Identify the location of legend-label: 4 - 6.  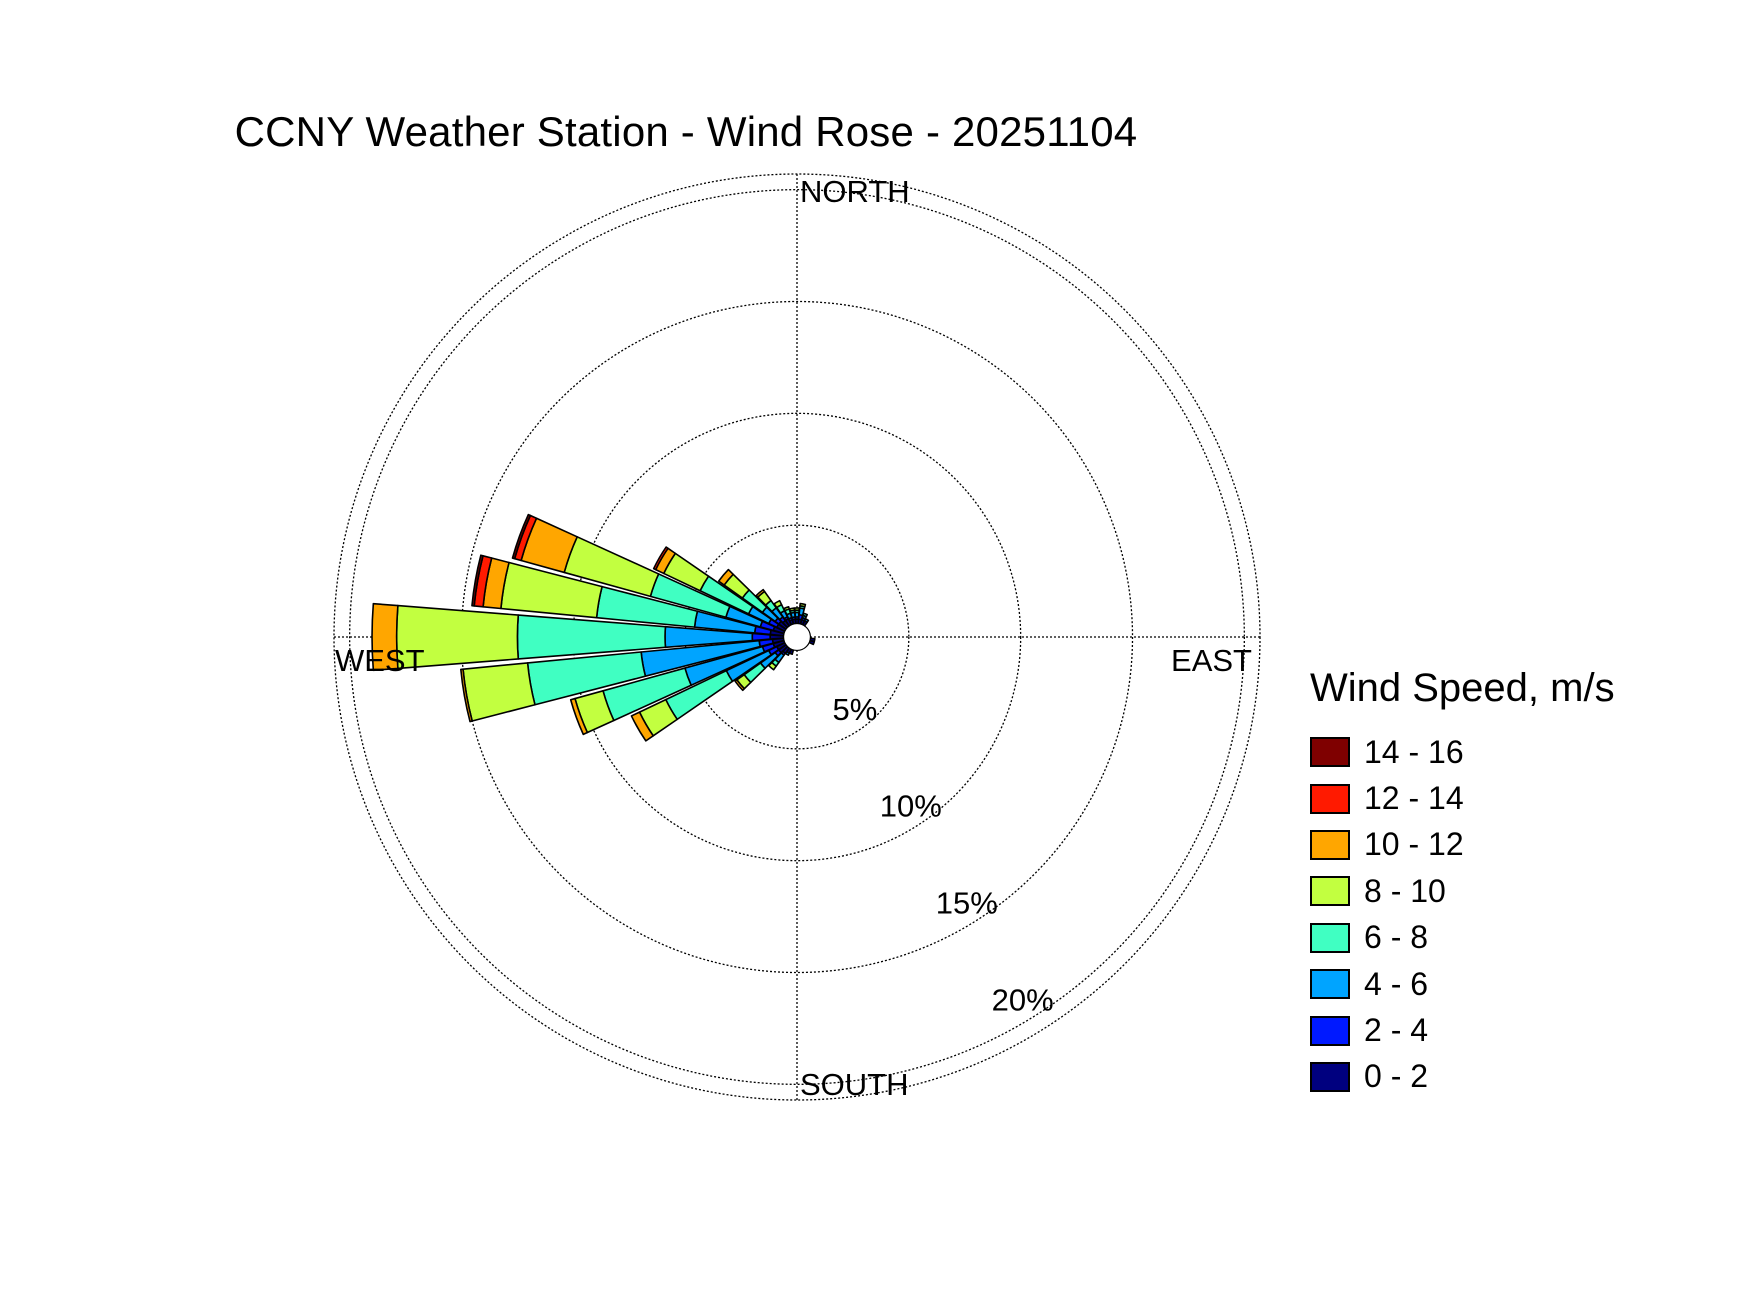
(1396, 983).